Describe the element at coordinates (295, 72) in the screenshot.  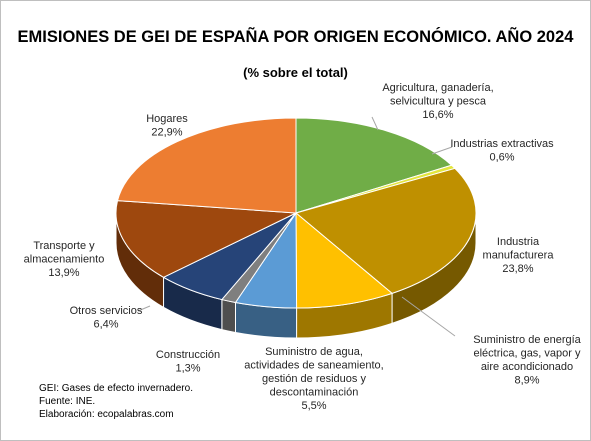
I see `chart-subtitle: (% sobre el total)` at that location.